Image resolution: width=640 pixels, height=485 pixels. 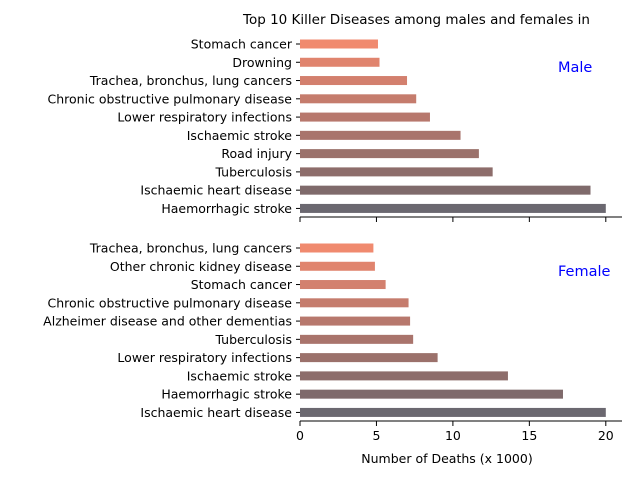 What do you see at coordinates (262, 62) in the screenshot?
I see `category-label: Drowning` at bounding box center [262, 62].